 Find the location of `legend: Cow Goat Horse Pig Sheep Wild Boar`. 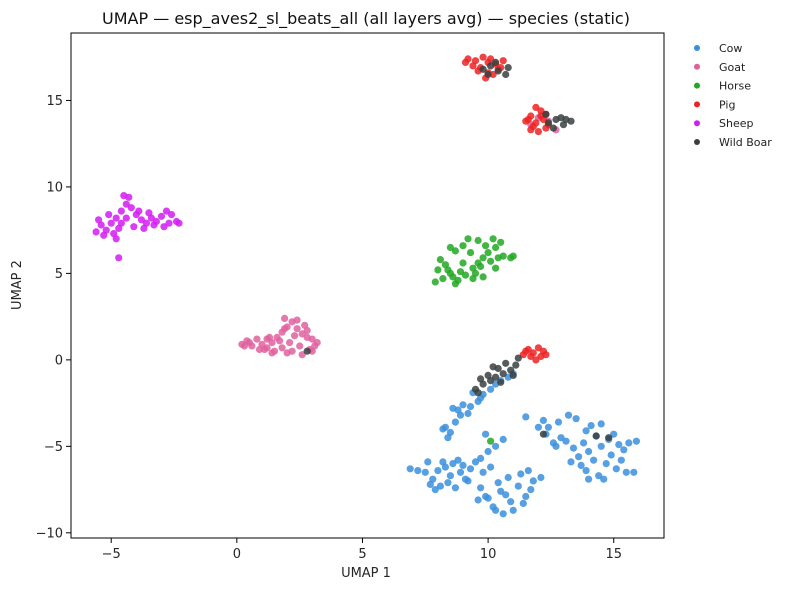

legend: Cow Goat Horse Pig Sheep Wild Boar is located at coordinates (733, 95).